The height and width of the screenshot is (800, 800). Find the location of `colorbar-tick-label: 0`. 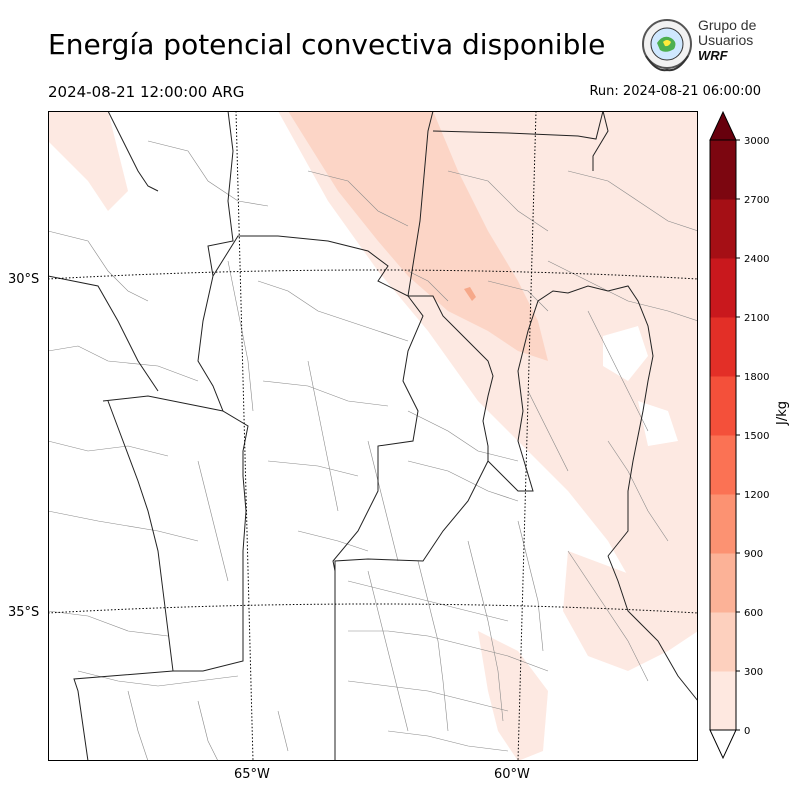

colorbar-tick-label: 0 is located at coordinates (747, 731).